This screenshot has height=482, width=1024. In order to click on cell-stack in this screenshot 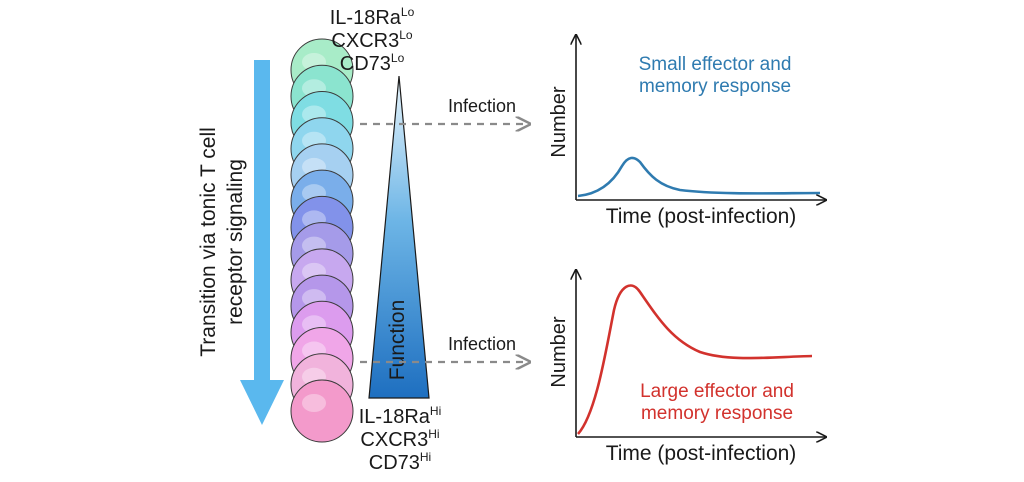, I will do `click(322, 240)`.